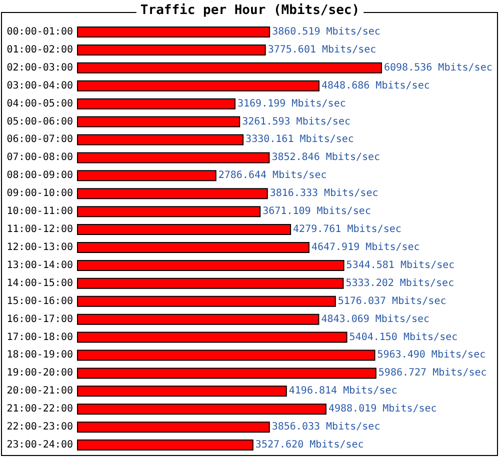  Describe the element at coordinates (431, 355) in the screenshot. I see `data-label: 5963.490 Mbits/sec` at that location.